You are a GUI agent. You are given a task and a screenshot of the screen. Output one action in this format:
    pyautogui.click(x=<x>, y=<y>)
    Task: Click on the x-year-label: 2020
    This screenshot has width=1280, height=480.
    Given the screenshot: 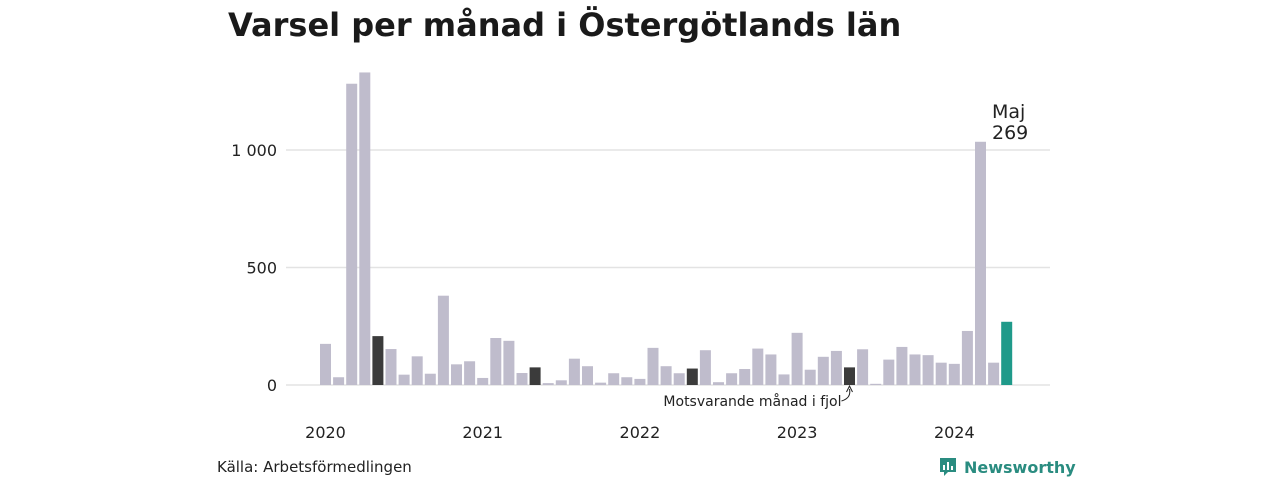 What is the action you would take?
    pyautogui.click(x=325, y=432)
    